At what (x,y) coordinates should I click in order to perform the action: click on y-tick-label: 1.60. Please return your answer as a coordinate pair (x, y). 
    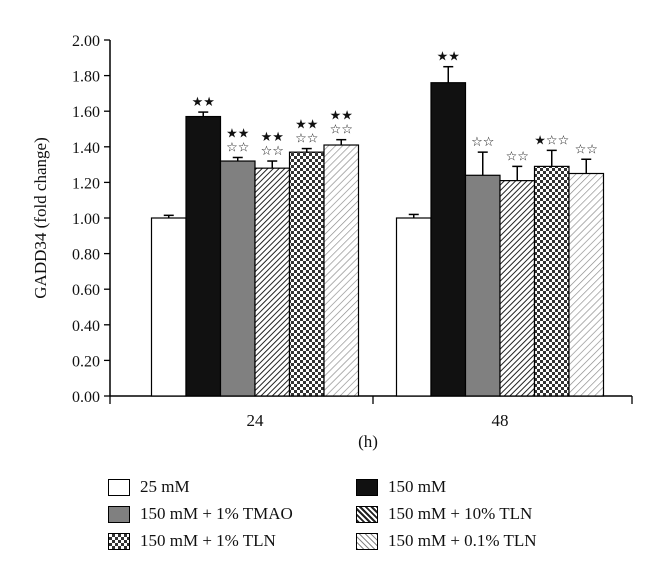
    Looking at the image, I should click on (86, 112).